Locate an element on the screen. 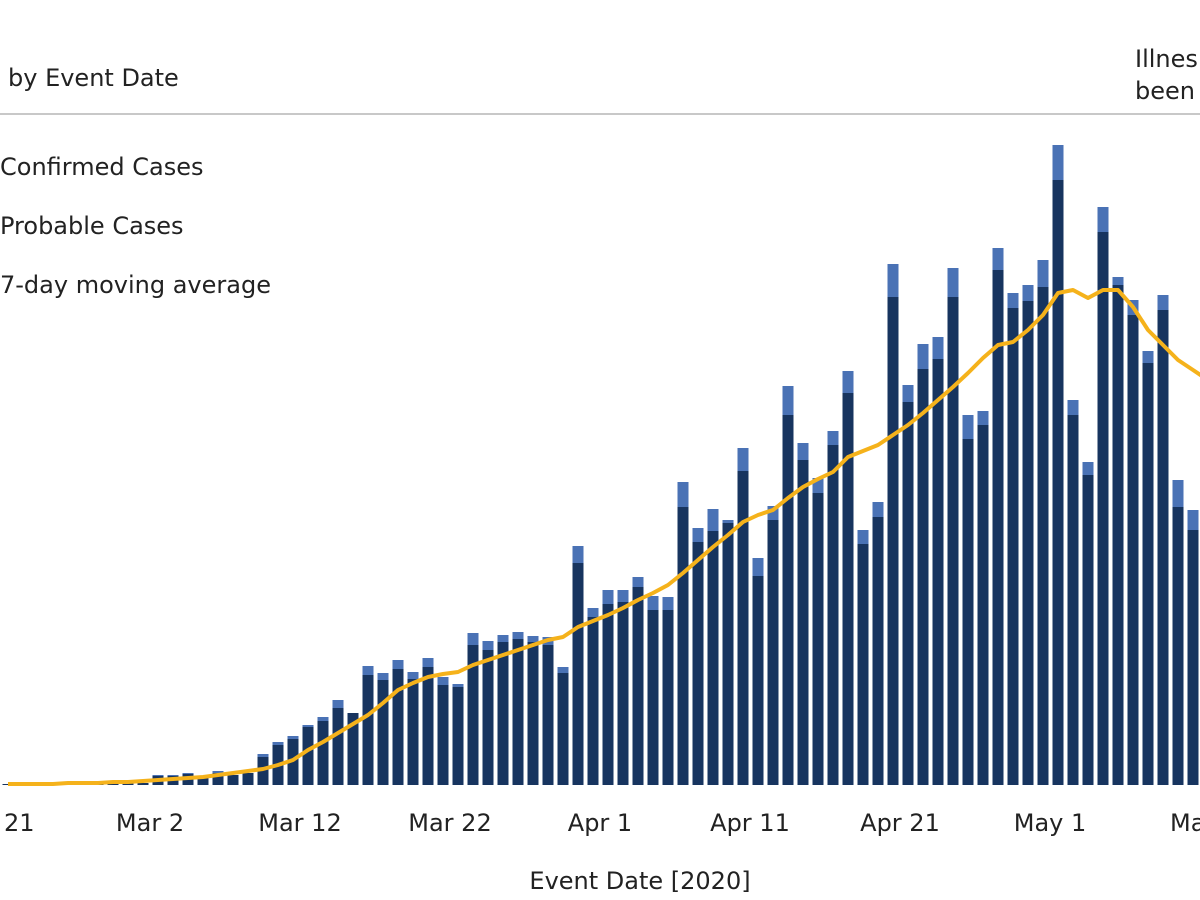  x-axis-label: Event Date [2020] is located at coordinates (639, 881).